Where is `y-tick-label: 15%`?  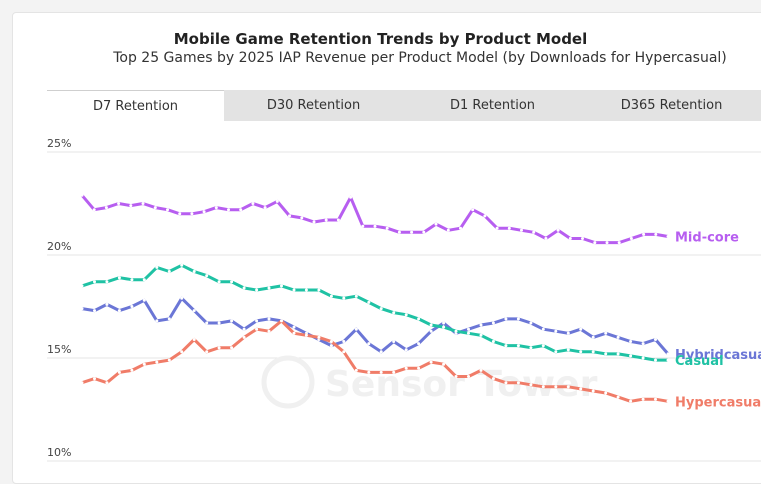
y-tick-label: 15% is located at coordinates (59, 349).